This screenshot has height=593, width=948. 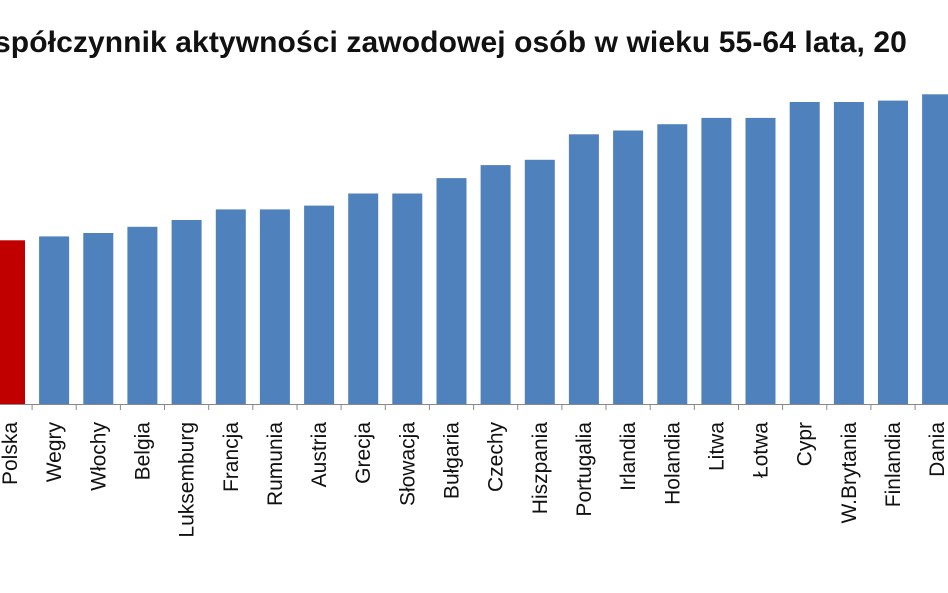 I want to click on bar-finlandia, so click(x=893, y=252).